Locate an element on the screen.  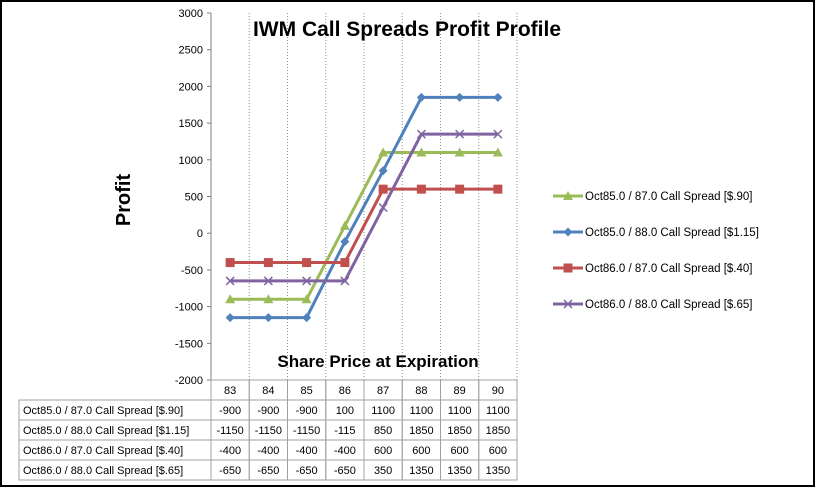
legend-label: Oct85.0 / 87.0 Call Spread [$.90] is located at coordinates (669, 197).